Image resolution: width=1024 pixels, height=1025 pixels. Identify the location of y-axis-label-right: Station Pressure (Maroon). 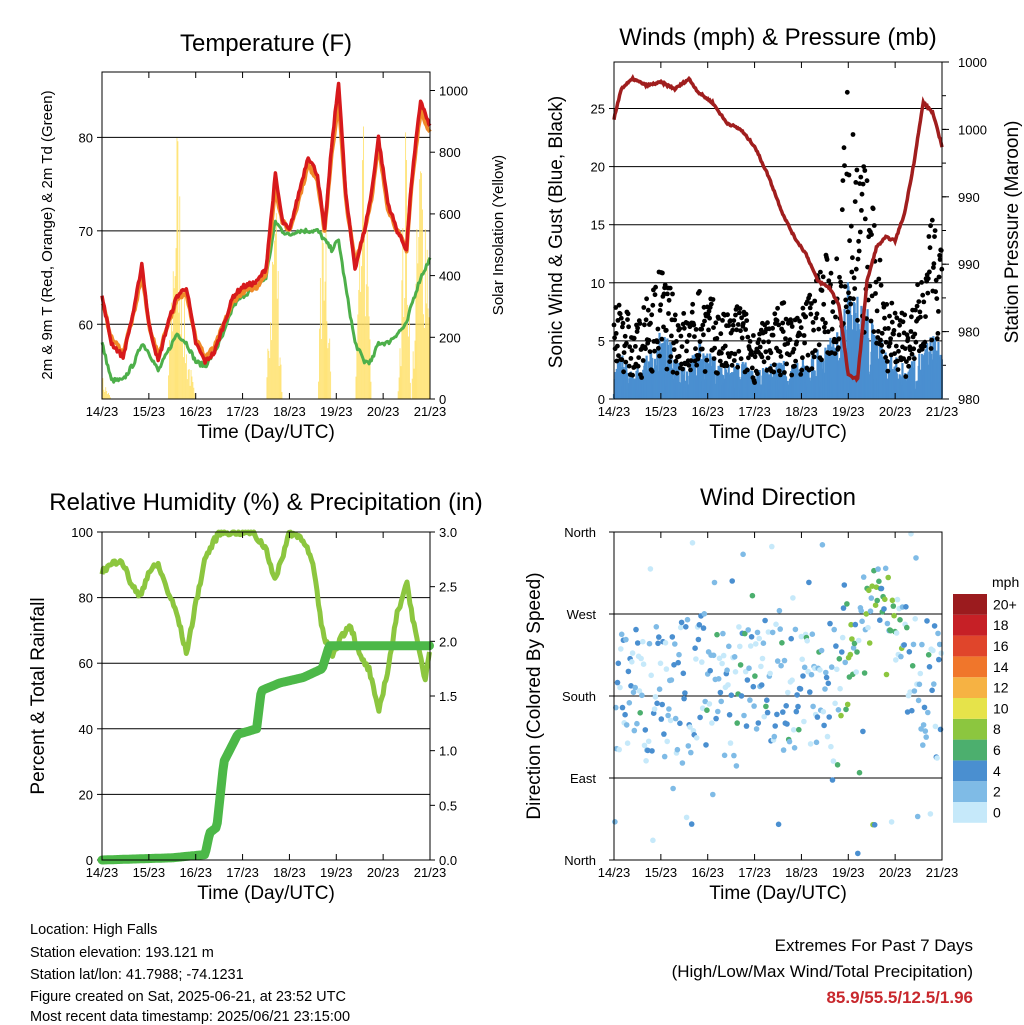
(1012, 232).